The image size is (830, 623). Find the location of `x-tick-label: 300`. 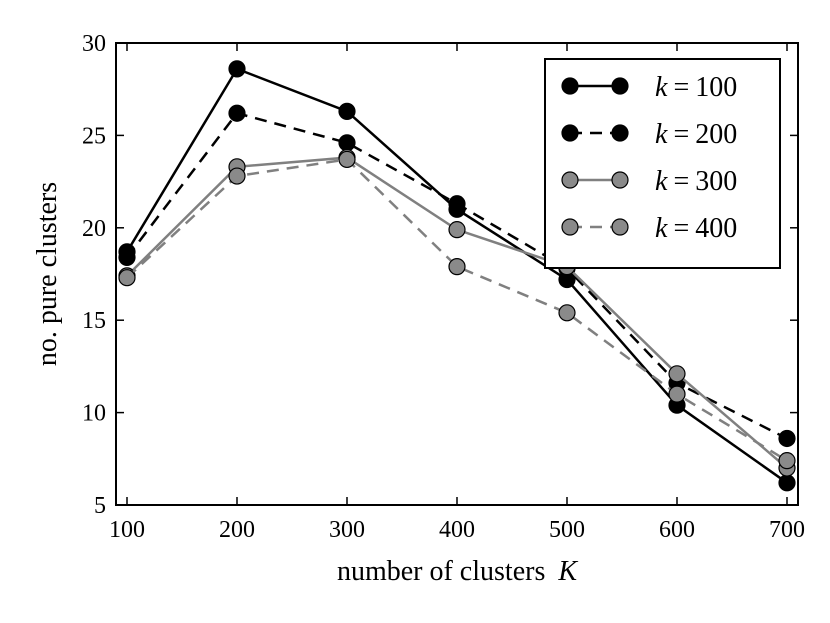

x-tick-label: 300 is located at coordinates (347, 530).